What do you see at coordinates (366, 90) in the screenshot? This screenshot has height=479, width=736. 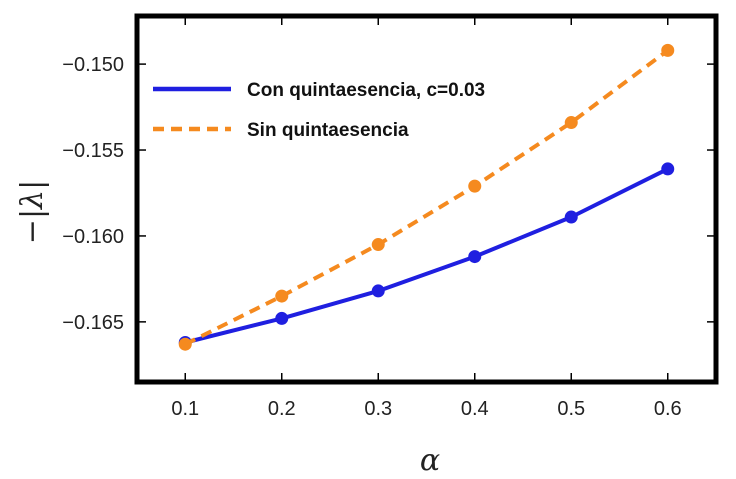 I see `legend-label-series-1: Con quintaesencia, c=0.03` at bounding box center [366, 90].